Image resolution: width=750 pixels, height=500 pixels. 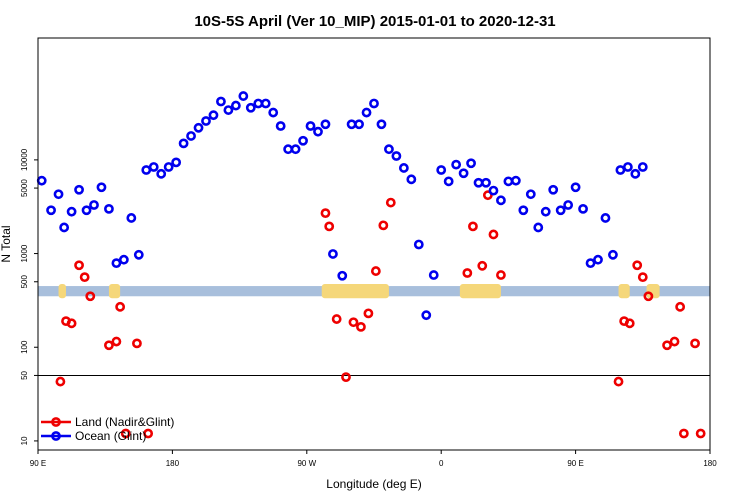 What do you see at coordinates (575, 463) in the screenshot?
I see `x-tick-label-4: 90 E` at bounding box center [575, 463].